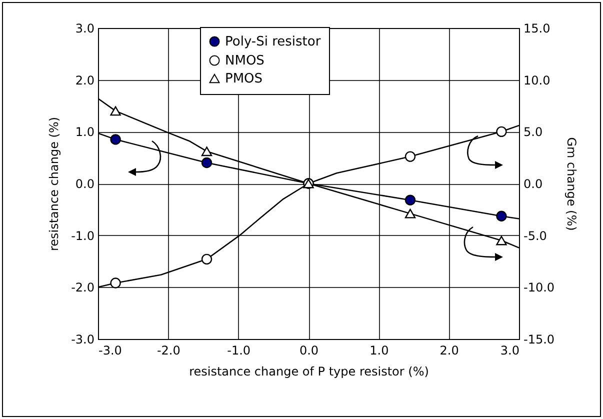 The height and width of the screenshot is (419, 603). Describe the element at coordinates (84, 80) in the screenshot. I see `y-tick-label: 2.0` at that location.